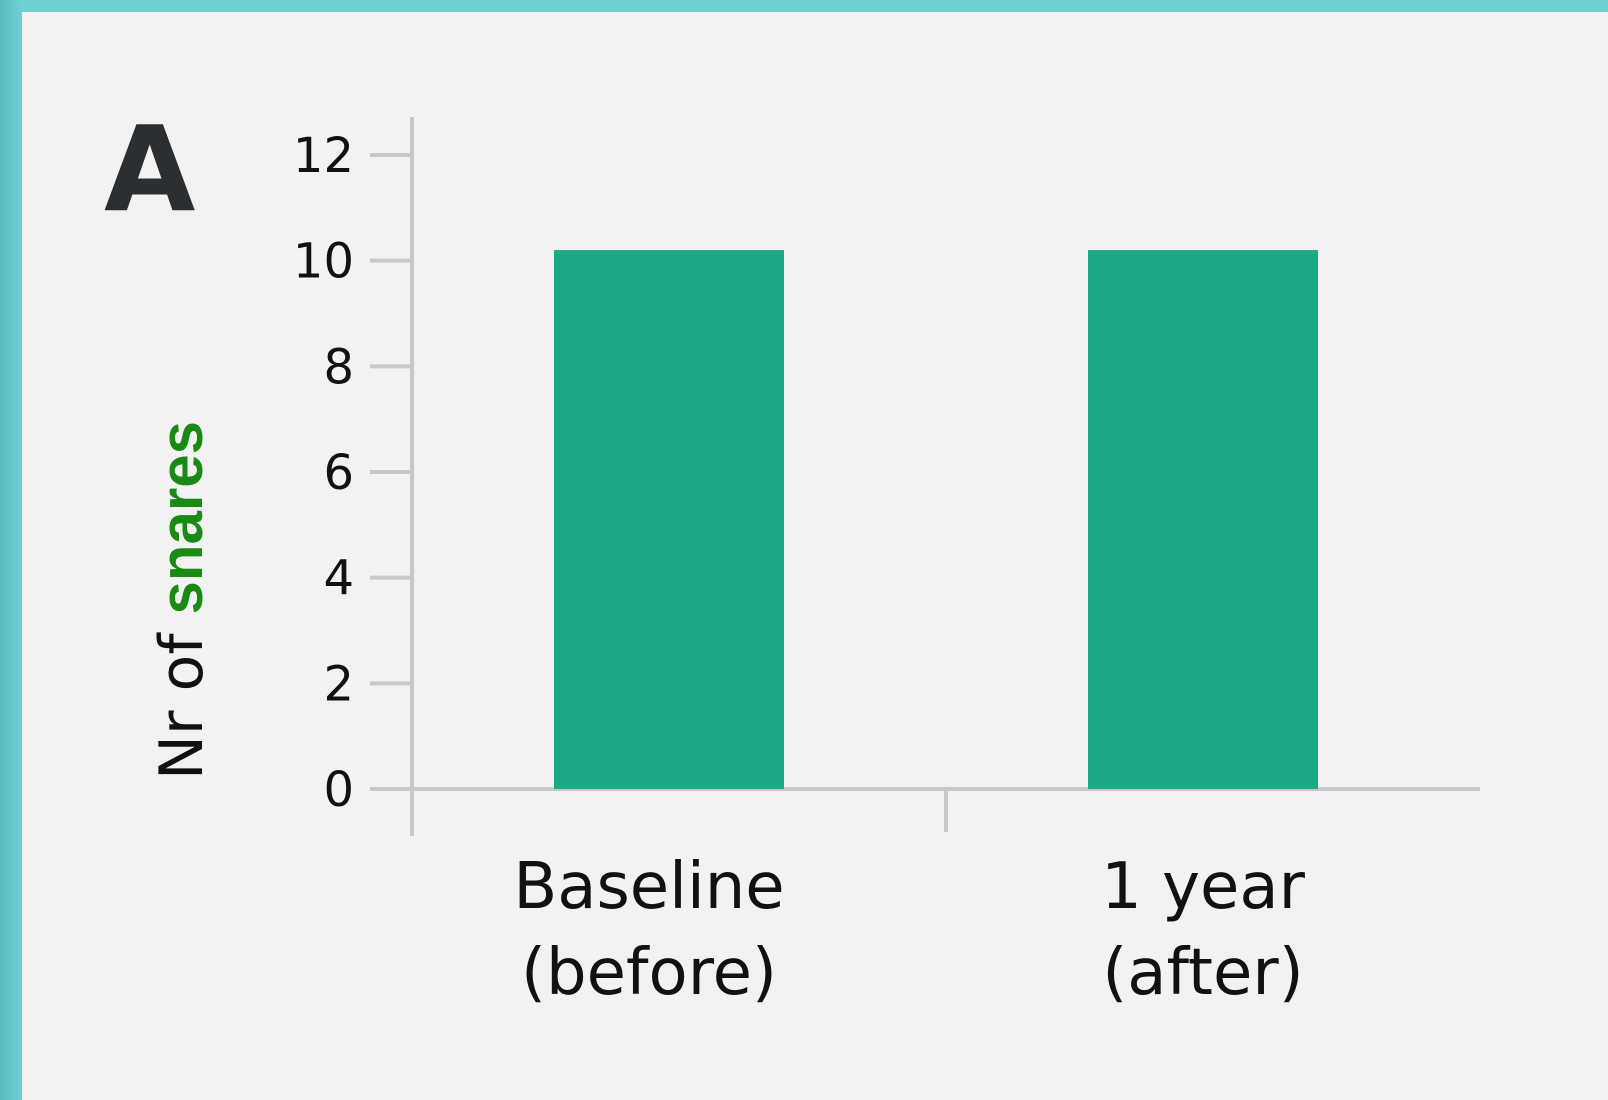  What do you see at coordinates (338, 579) in the screenshot?
I see `y-tick-label: 4` at bounding box center [338, 579].